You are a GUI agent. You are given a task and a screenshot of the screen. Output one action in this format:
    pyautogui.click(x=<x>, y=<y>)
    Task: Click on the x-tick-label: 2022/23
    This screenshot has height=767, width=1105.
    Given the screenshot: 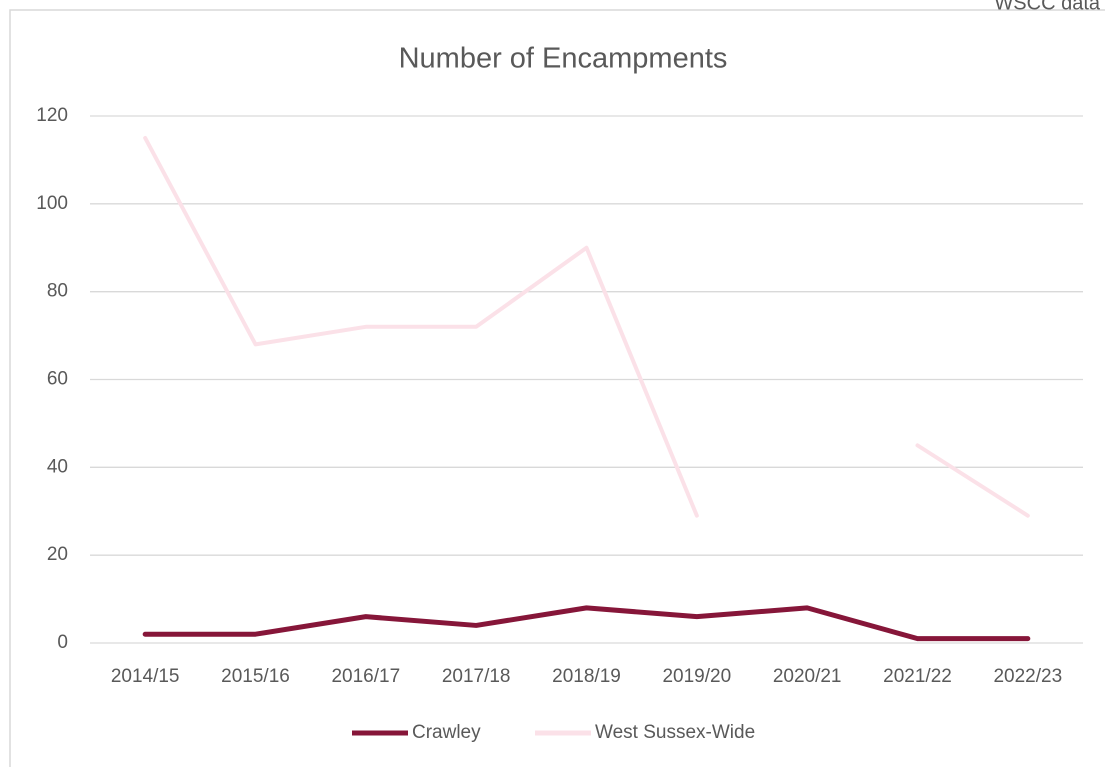 What is the action you would take?
    pyautogui.click(x=1027, y=676)
    